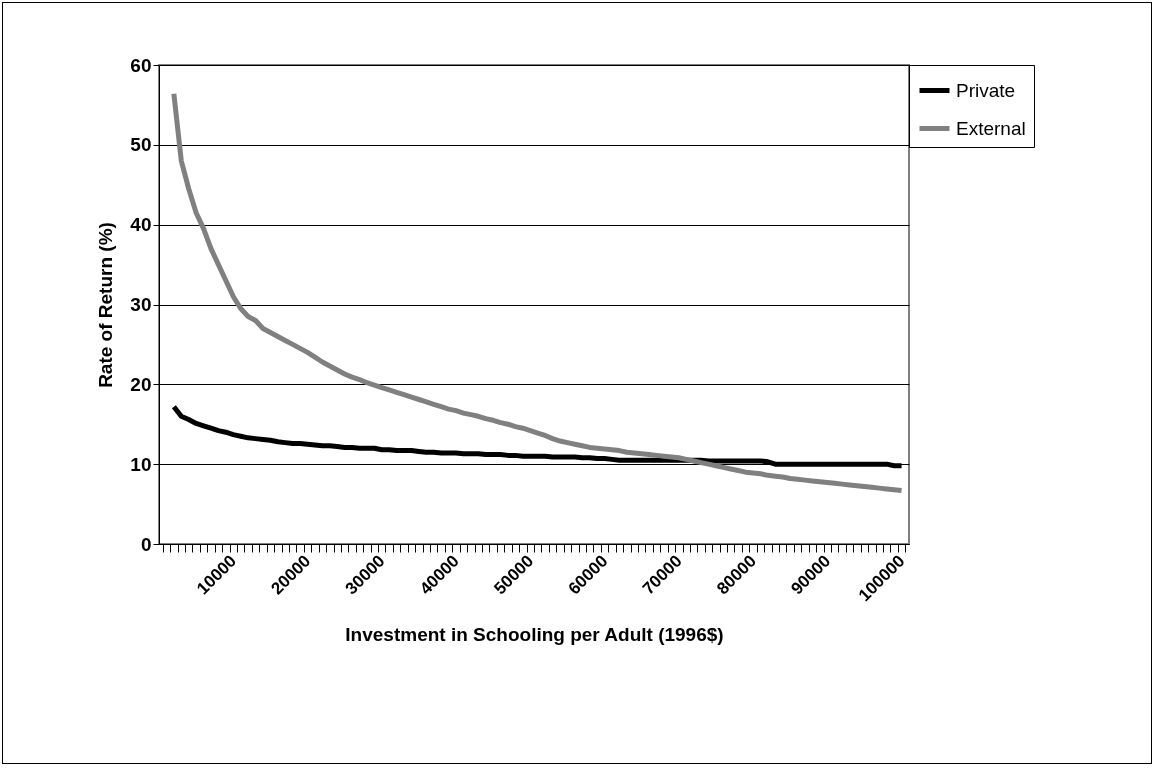 Image resolution: width=1156 pixels, height=768 pixels. I want to click on y-tick-label: 0, so click(146, 544).